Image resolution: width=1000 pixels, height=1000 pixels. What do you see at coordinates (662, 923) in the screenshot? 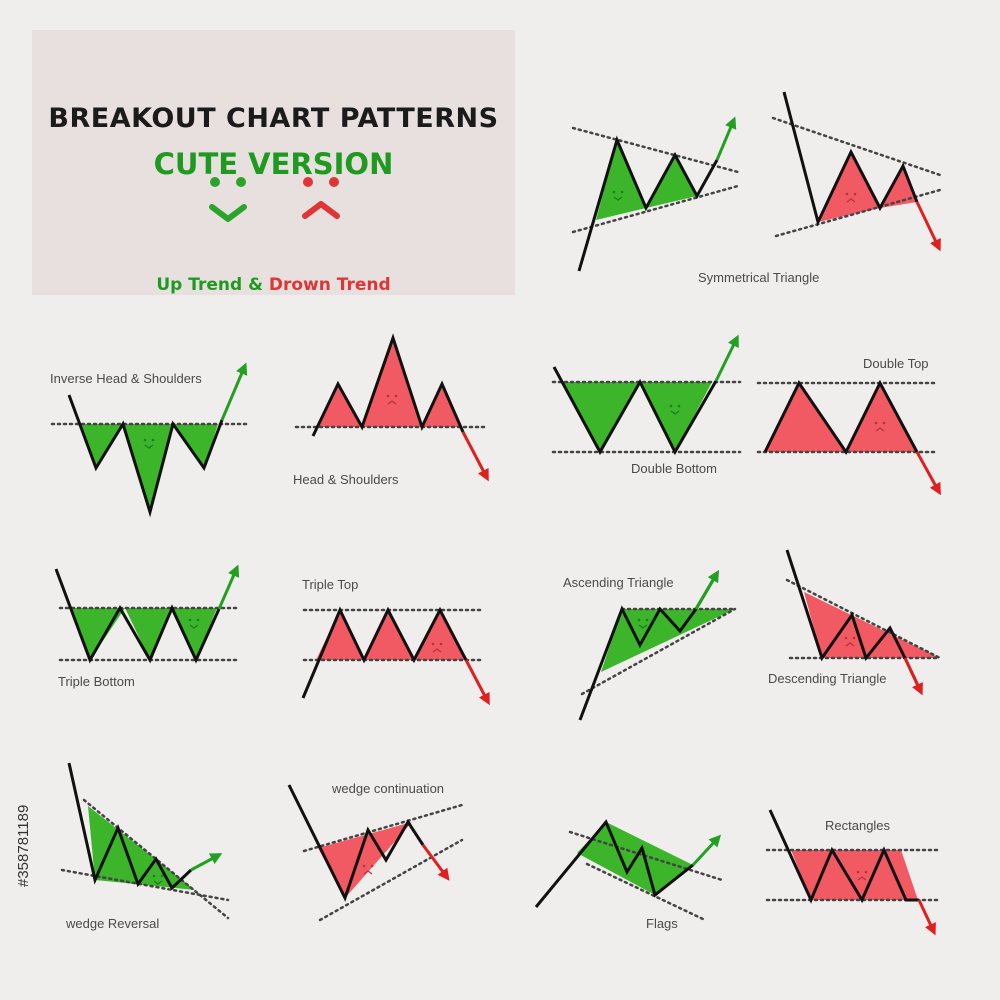
I see `pattern-label-flags: Flags` at bounding box center [662, 923].